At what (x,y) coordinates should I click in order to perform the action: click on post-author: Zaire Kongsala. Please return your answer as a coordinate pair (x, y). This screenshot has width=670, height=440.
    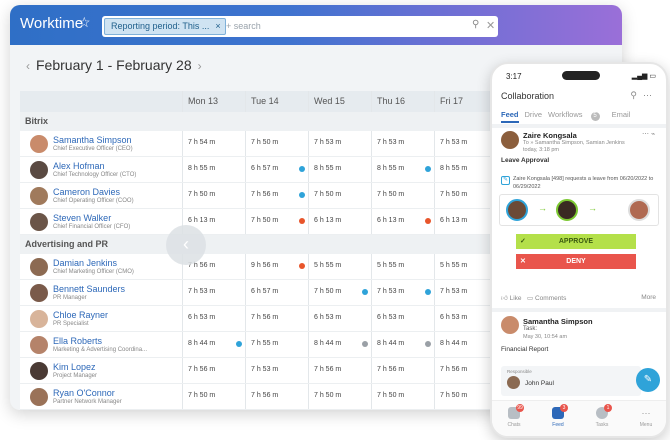
    Looking at the image, I should click on (550, 135).